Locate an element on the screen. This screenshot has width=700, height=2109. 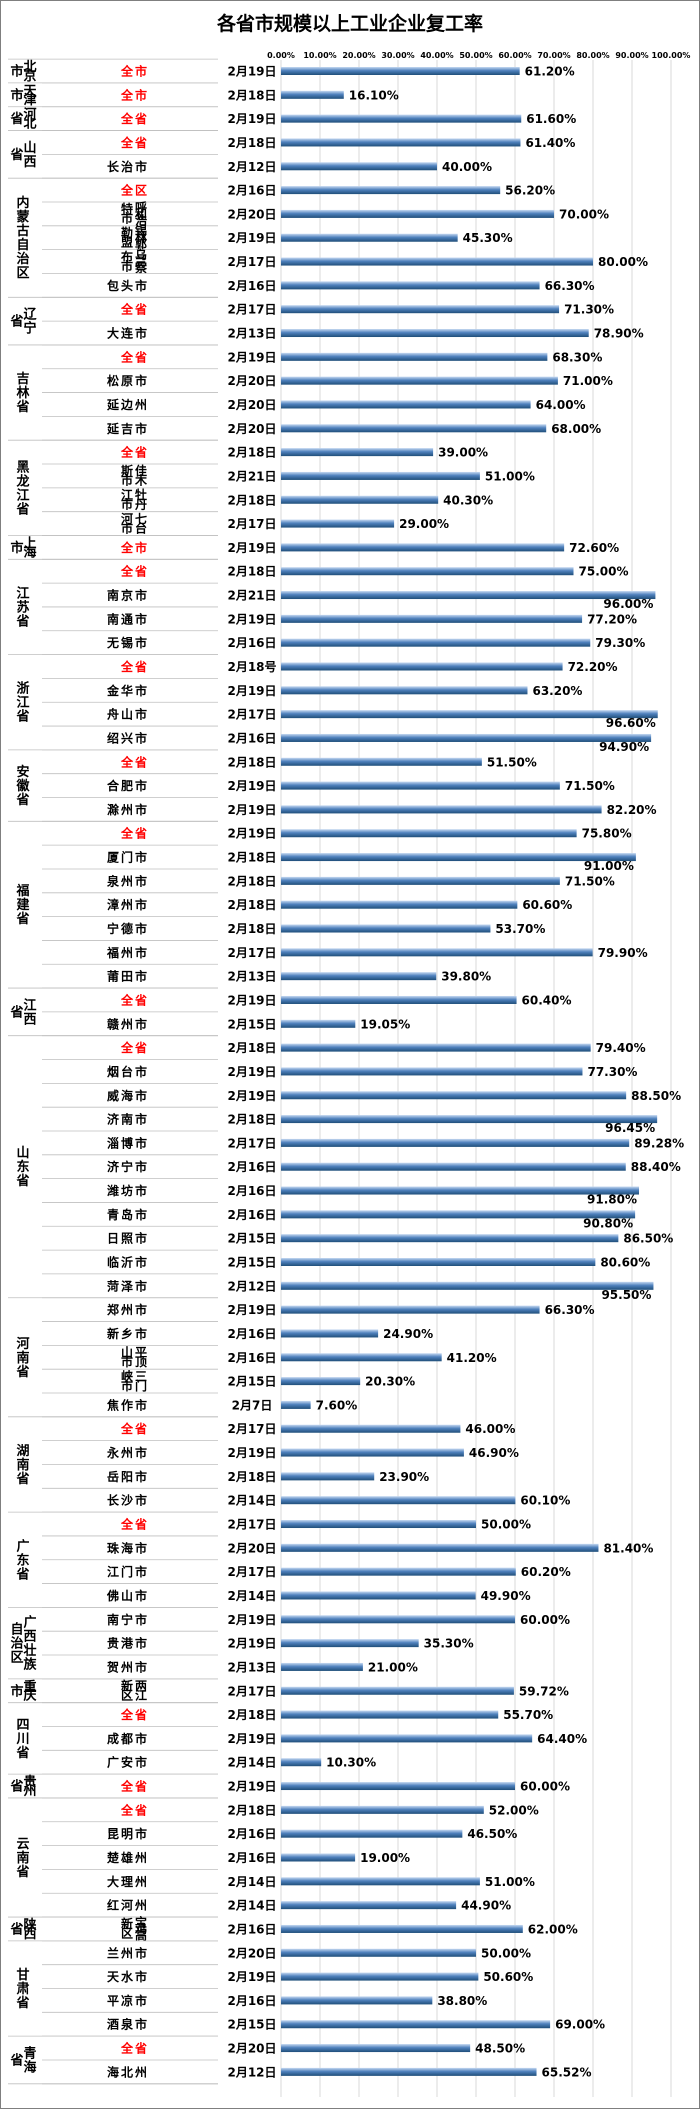
value-label: 60.10% is located at coordinates (545, 1501).